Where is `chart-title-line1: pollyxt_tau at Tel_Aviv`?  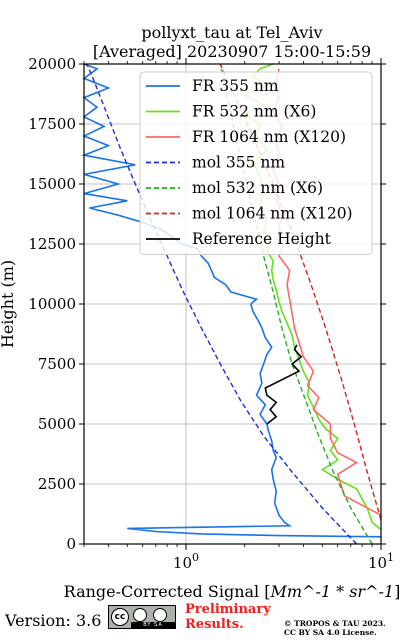
chart-title-line1: pollyxt_tau at Tel_Aviv is located at coordinates (231, 32).